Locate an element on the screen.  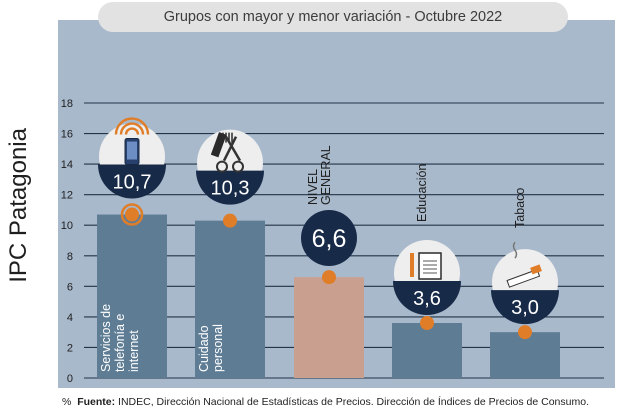
y-tick-label: 16 is located at coordinates (67, 135).